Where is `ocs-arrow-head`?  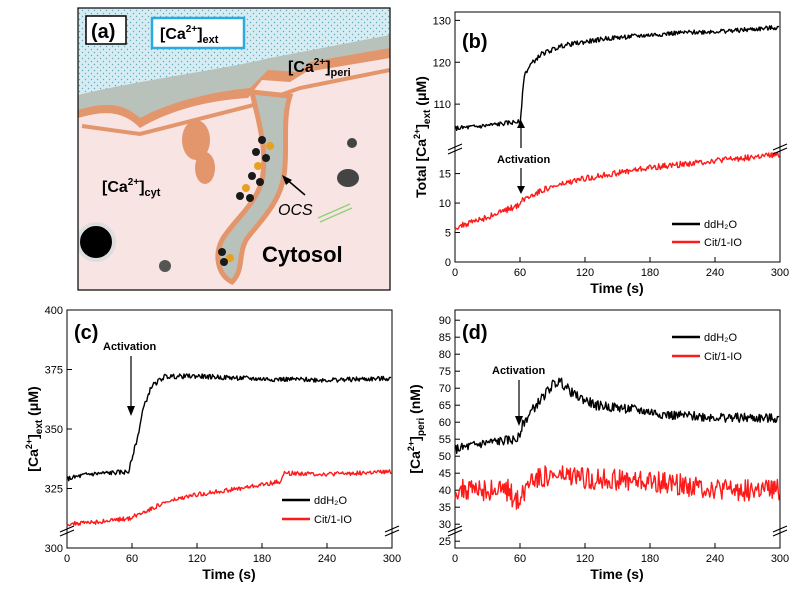 ocs-arrow-head is located at coordinates (287, 180).